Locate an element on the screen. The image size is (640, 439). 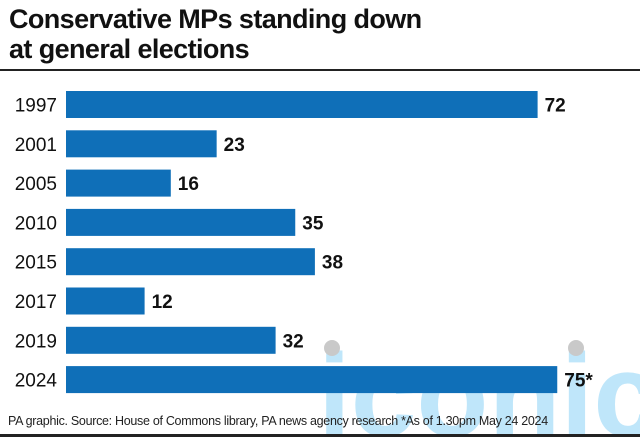
value-label: 35 is located at coordinates (313, 223).